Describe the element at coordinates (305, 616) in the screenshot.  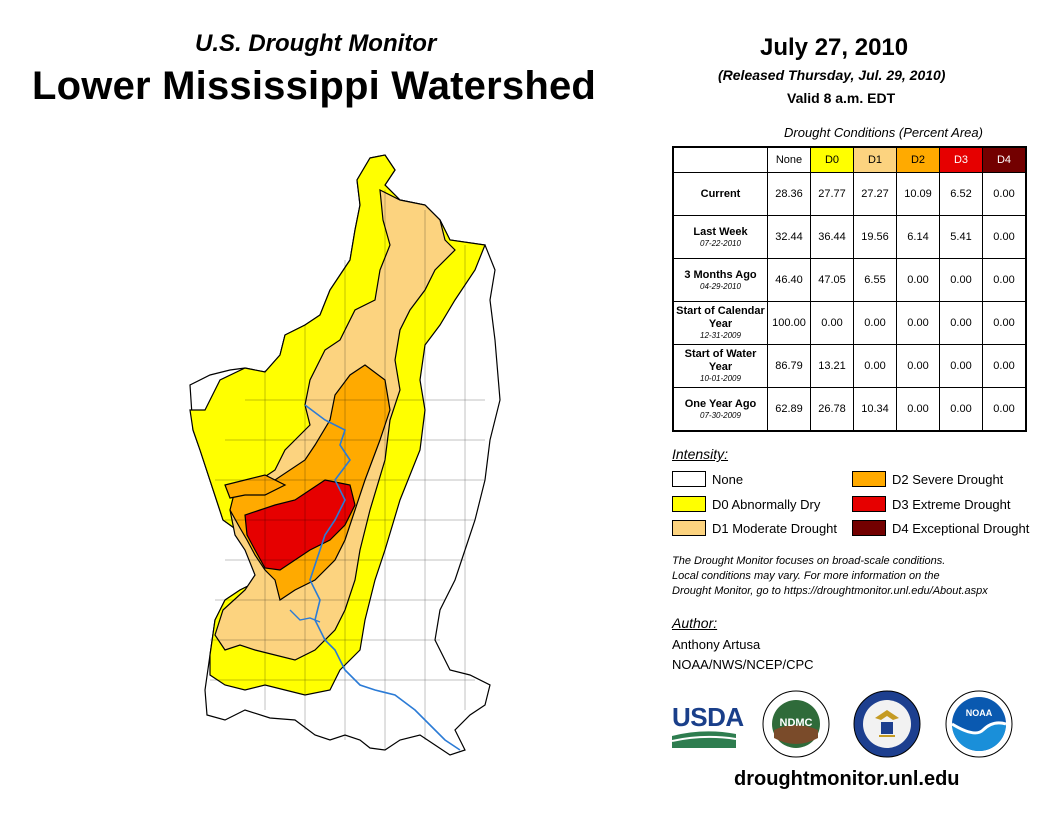
I see `river-tributary` at that location.